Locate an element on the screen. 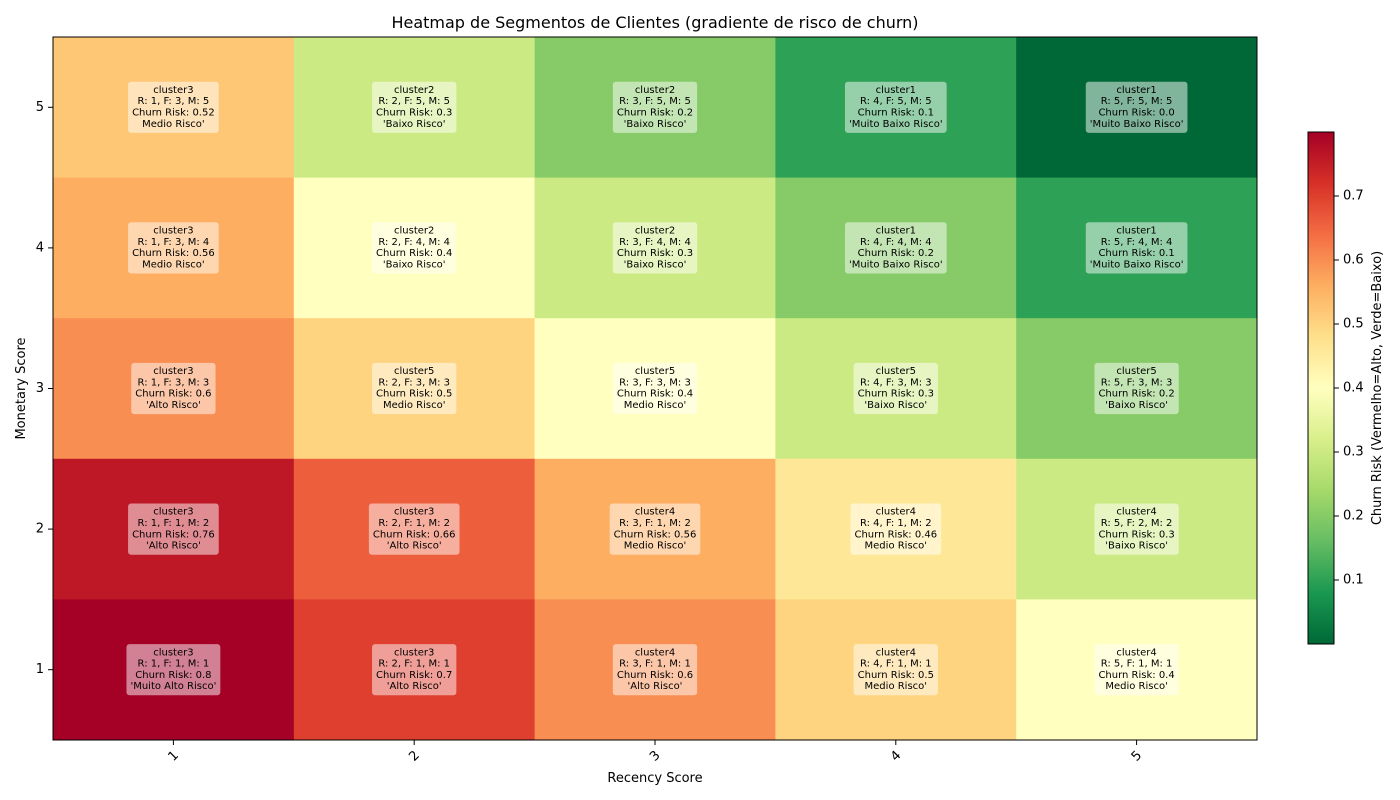 This screenshot has height=800, width=1400. x-tick-label: 4 is located at coordinates (896, 756).